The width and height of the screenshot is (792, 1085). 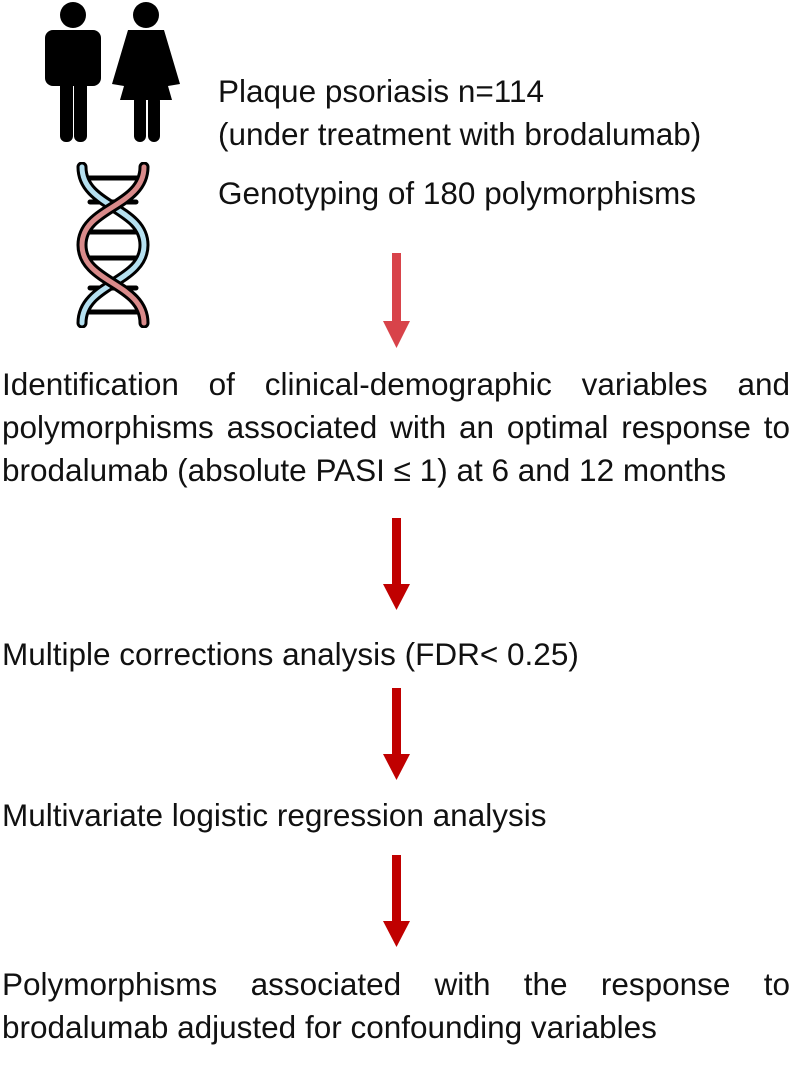 What do you see at coordinates (457, 193) in the screenshot?
I see `genotyping-step: Genotyping of 180 polymorphisms` at bounding box center [457, 193].